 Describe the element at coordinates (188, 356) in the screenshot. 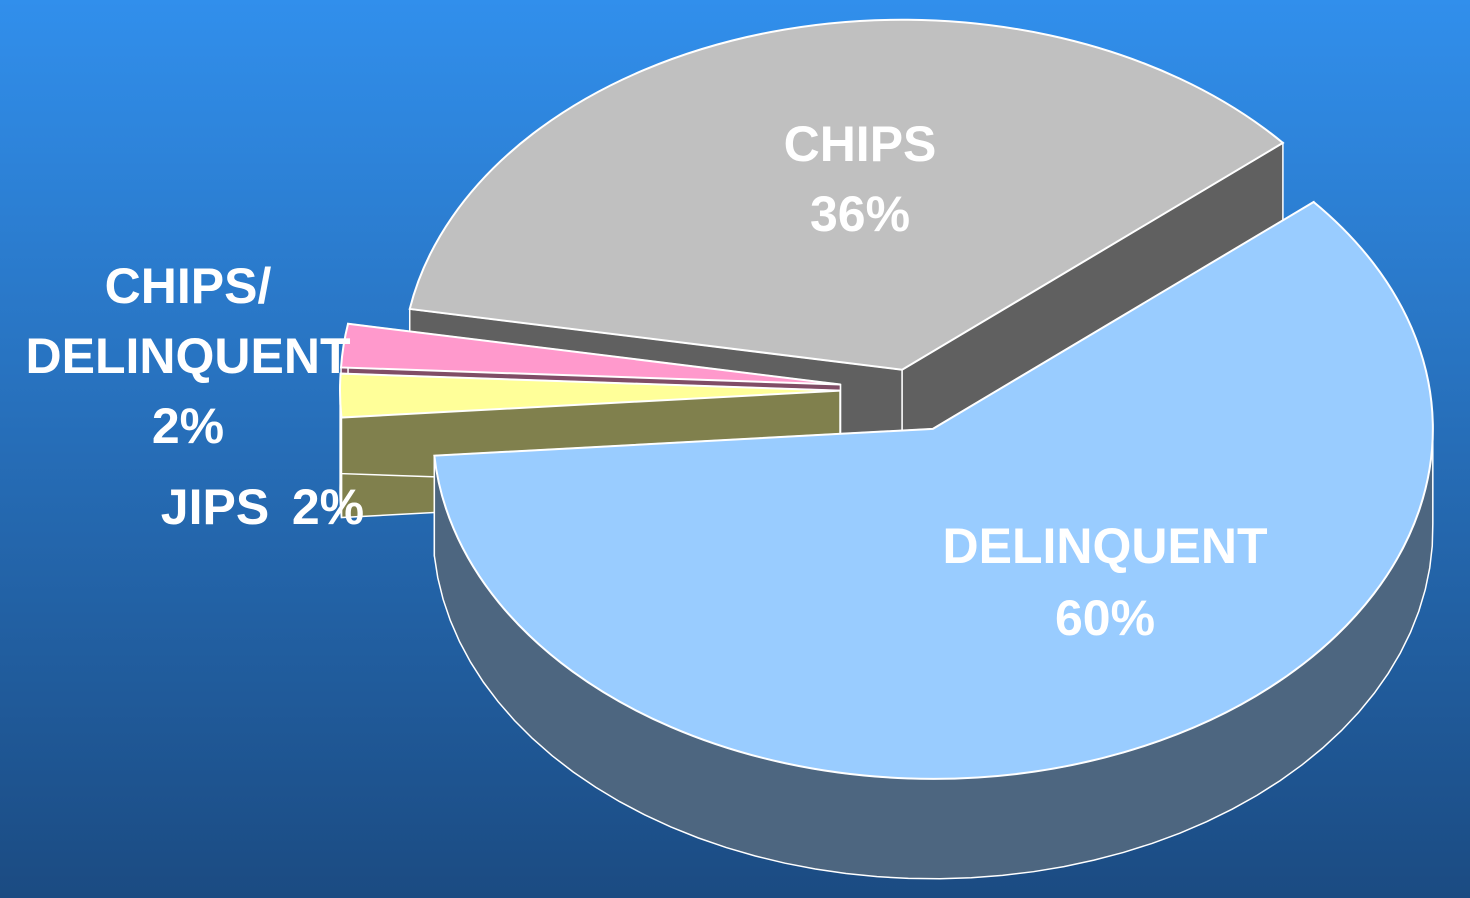

I see `label-line: DELINQUENT` at that location.